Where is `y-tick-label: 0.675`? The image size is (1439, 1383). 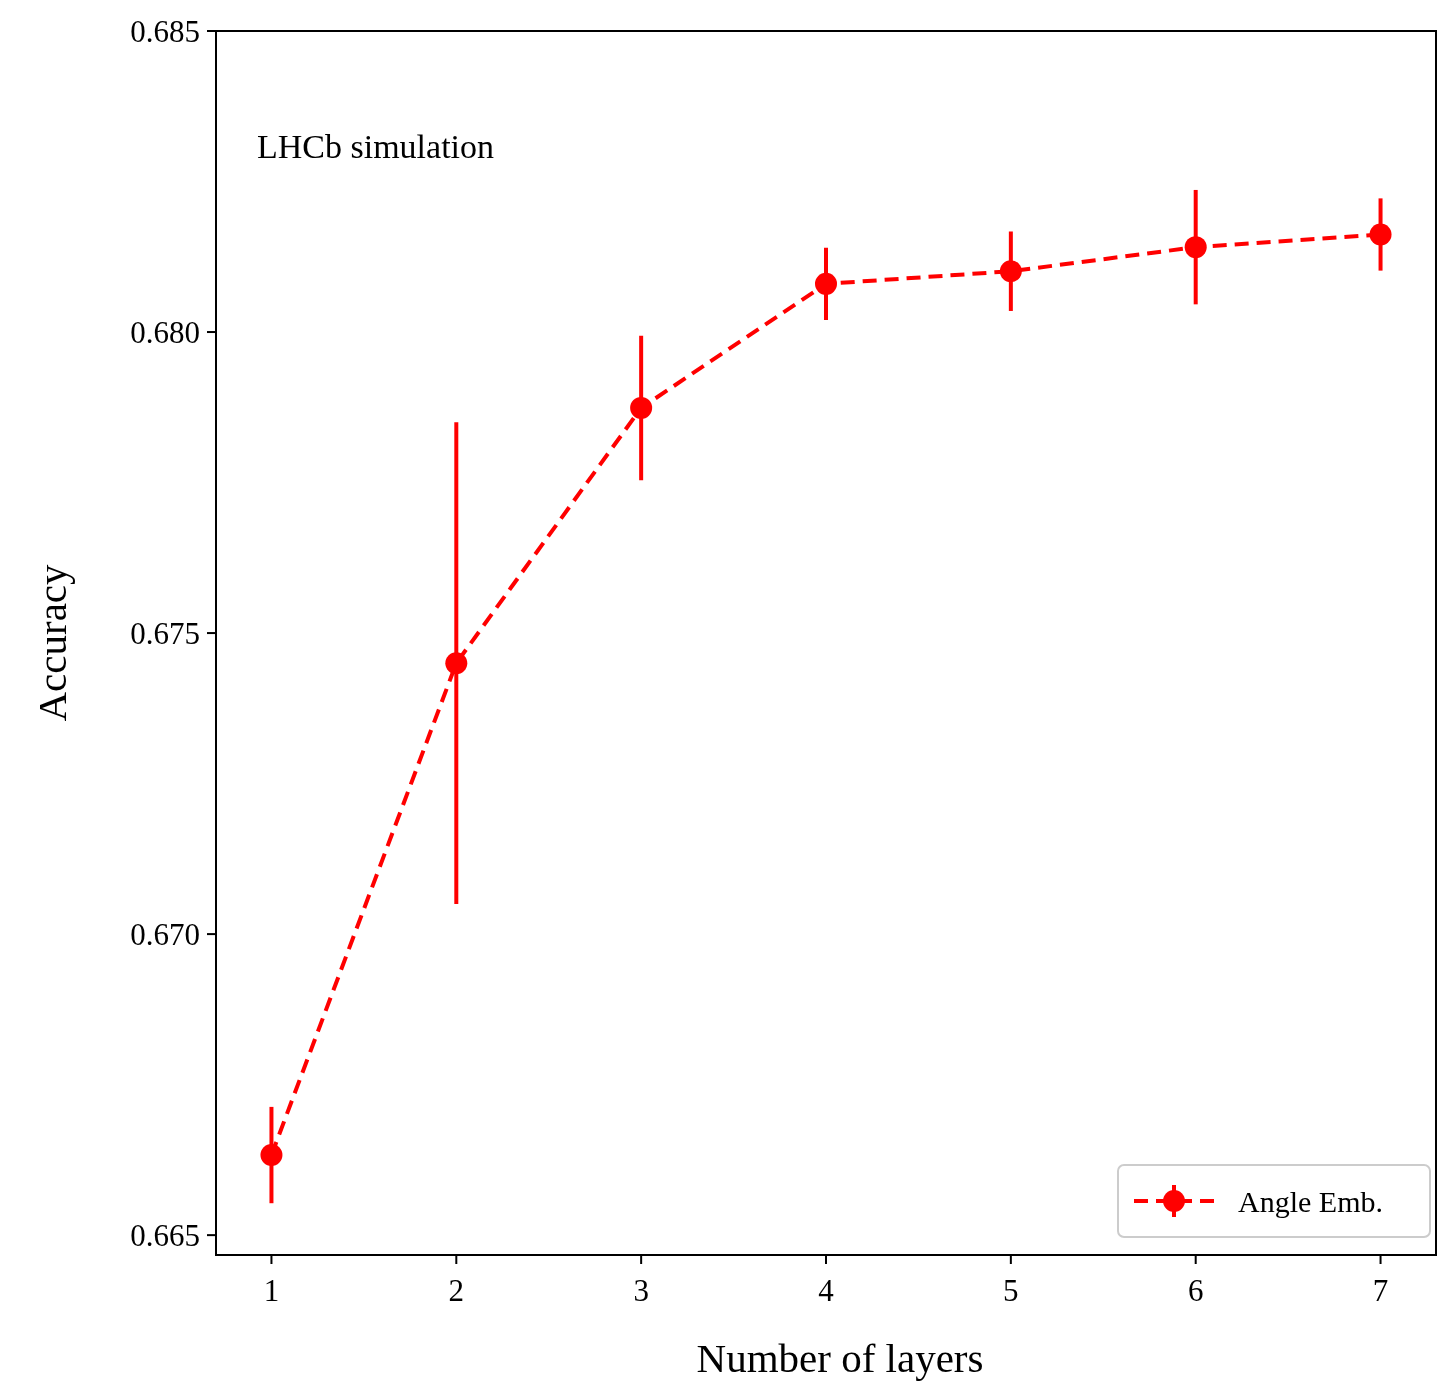 y-tick-label: 0.675 is located at coordinates (165, 633).